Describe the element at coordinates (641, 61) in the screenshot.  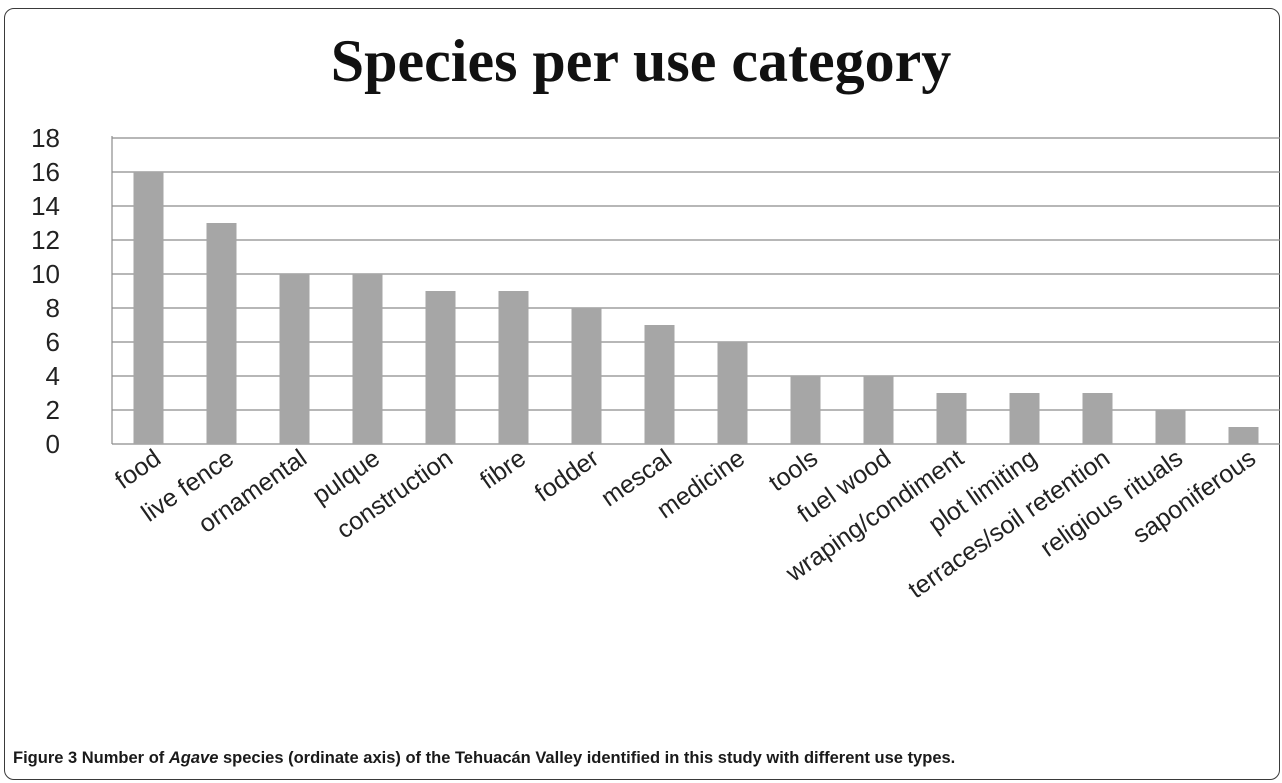
I see `chart-title: Species per use category` at that location.